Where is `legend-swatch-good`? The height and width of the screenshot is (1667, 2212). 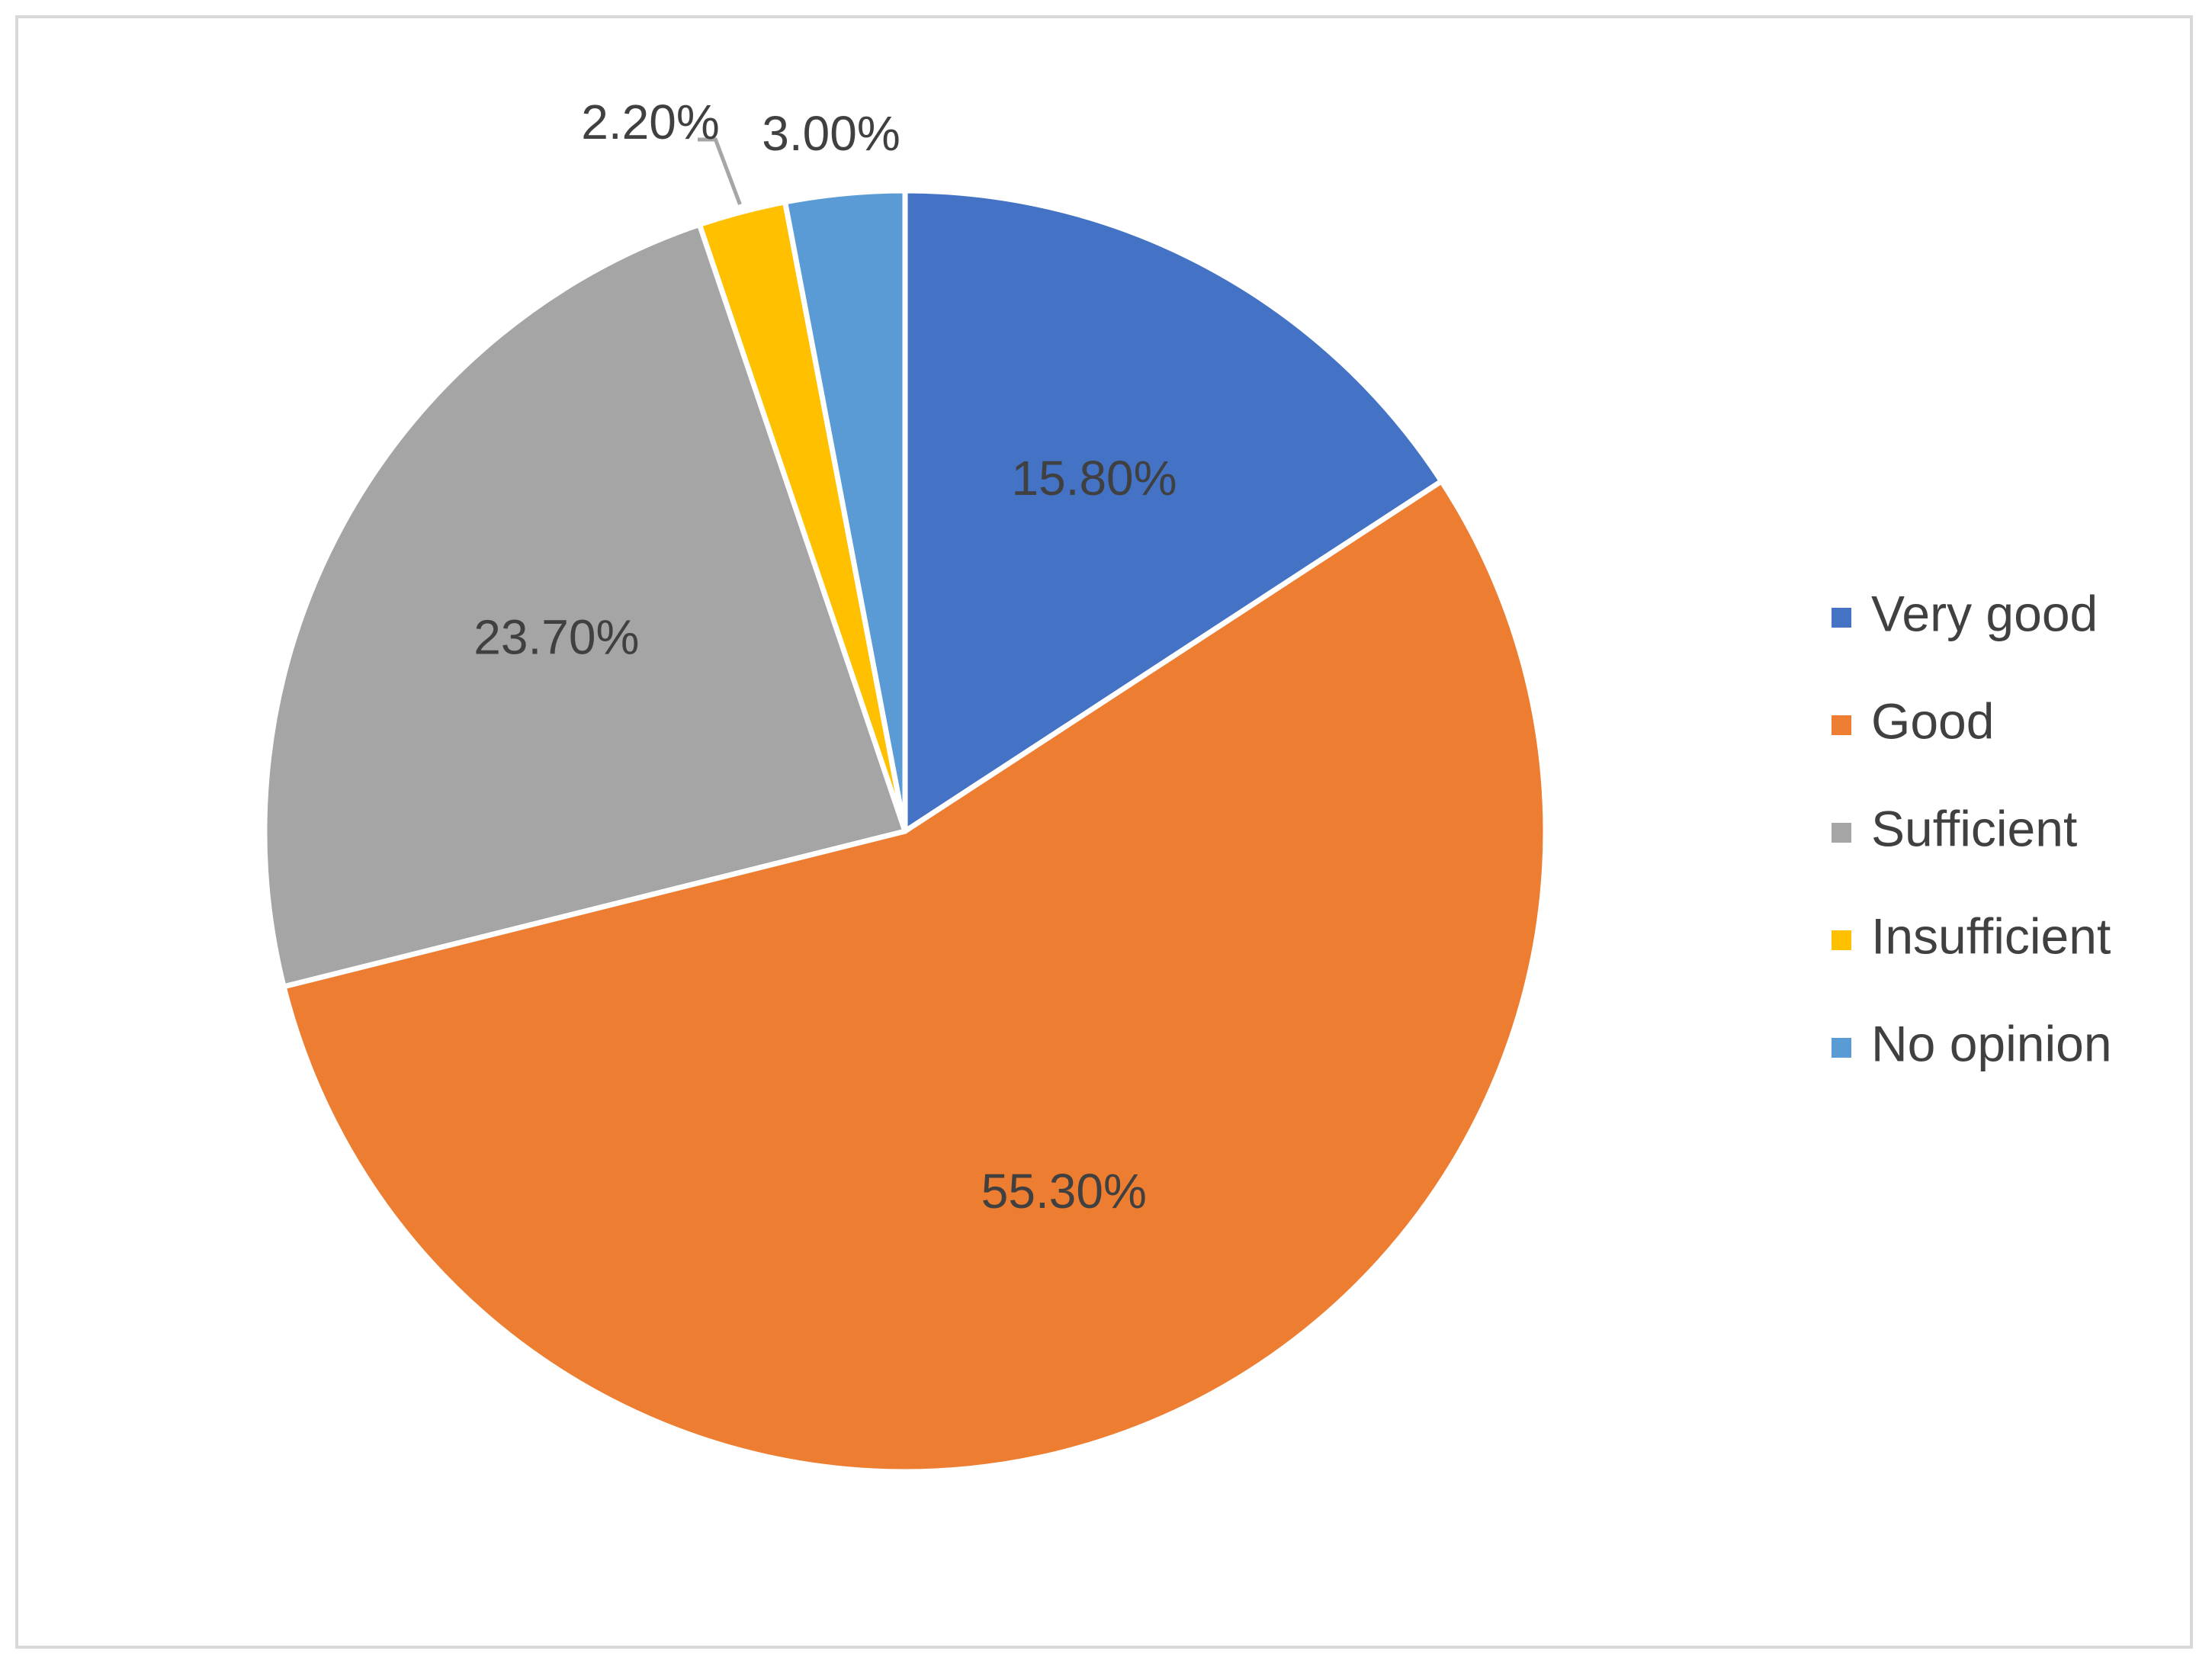
legend-swatch-good is located at coordinates (1842, 725).